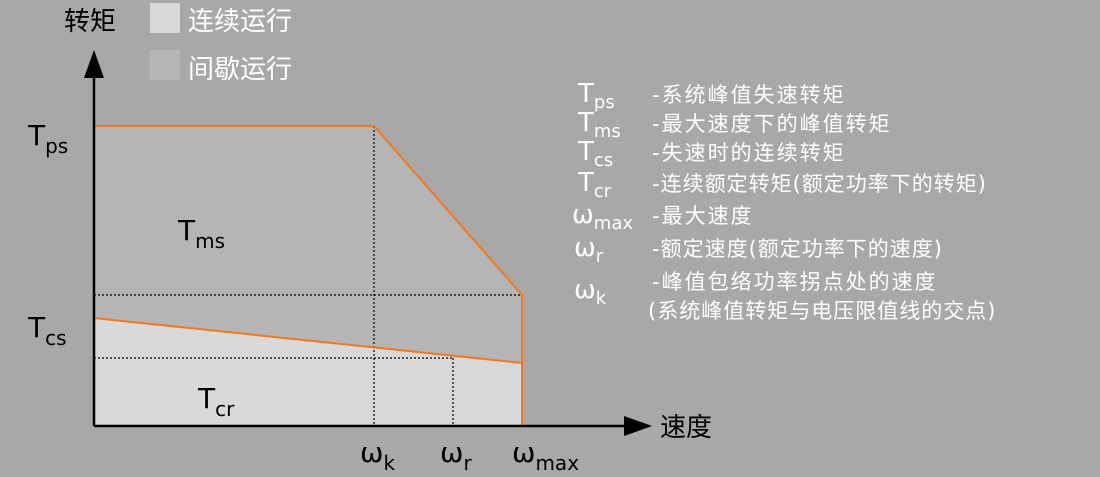 This screenshot has width=1100, height=477. What do you see at coordinates (703, 216) in the screenshot?
I see `definition-text: -最大速度` at bounding box center [703, 216].